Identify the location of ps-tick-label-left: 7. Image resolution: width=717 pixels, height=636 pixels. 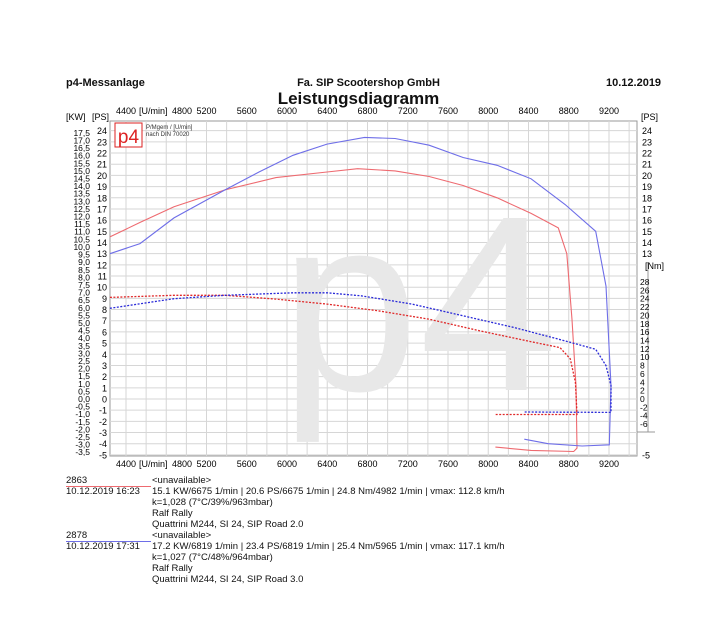
(104, 321).